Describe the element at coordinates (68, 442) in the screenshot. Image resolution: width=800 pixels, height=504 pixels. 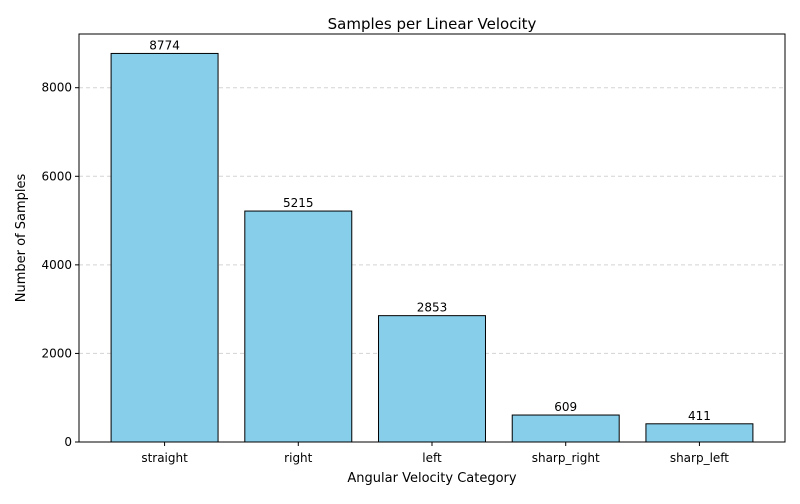
I see `y-tick-label: 0` at that location.